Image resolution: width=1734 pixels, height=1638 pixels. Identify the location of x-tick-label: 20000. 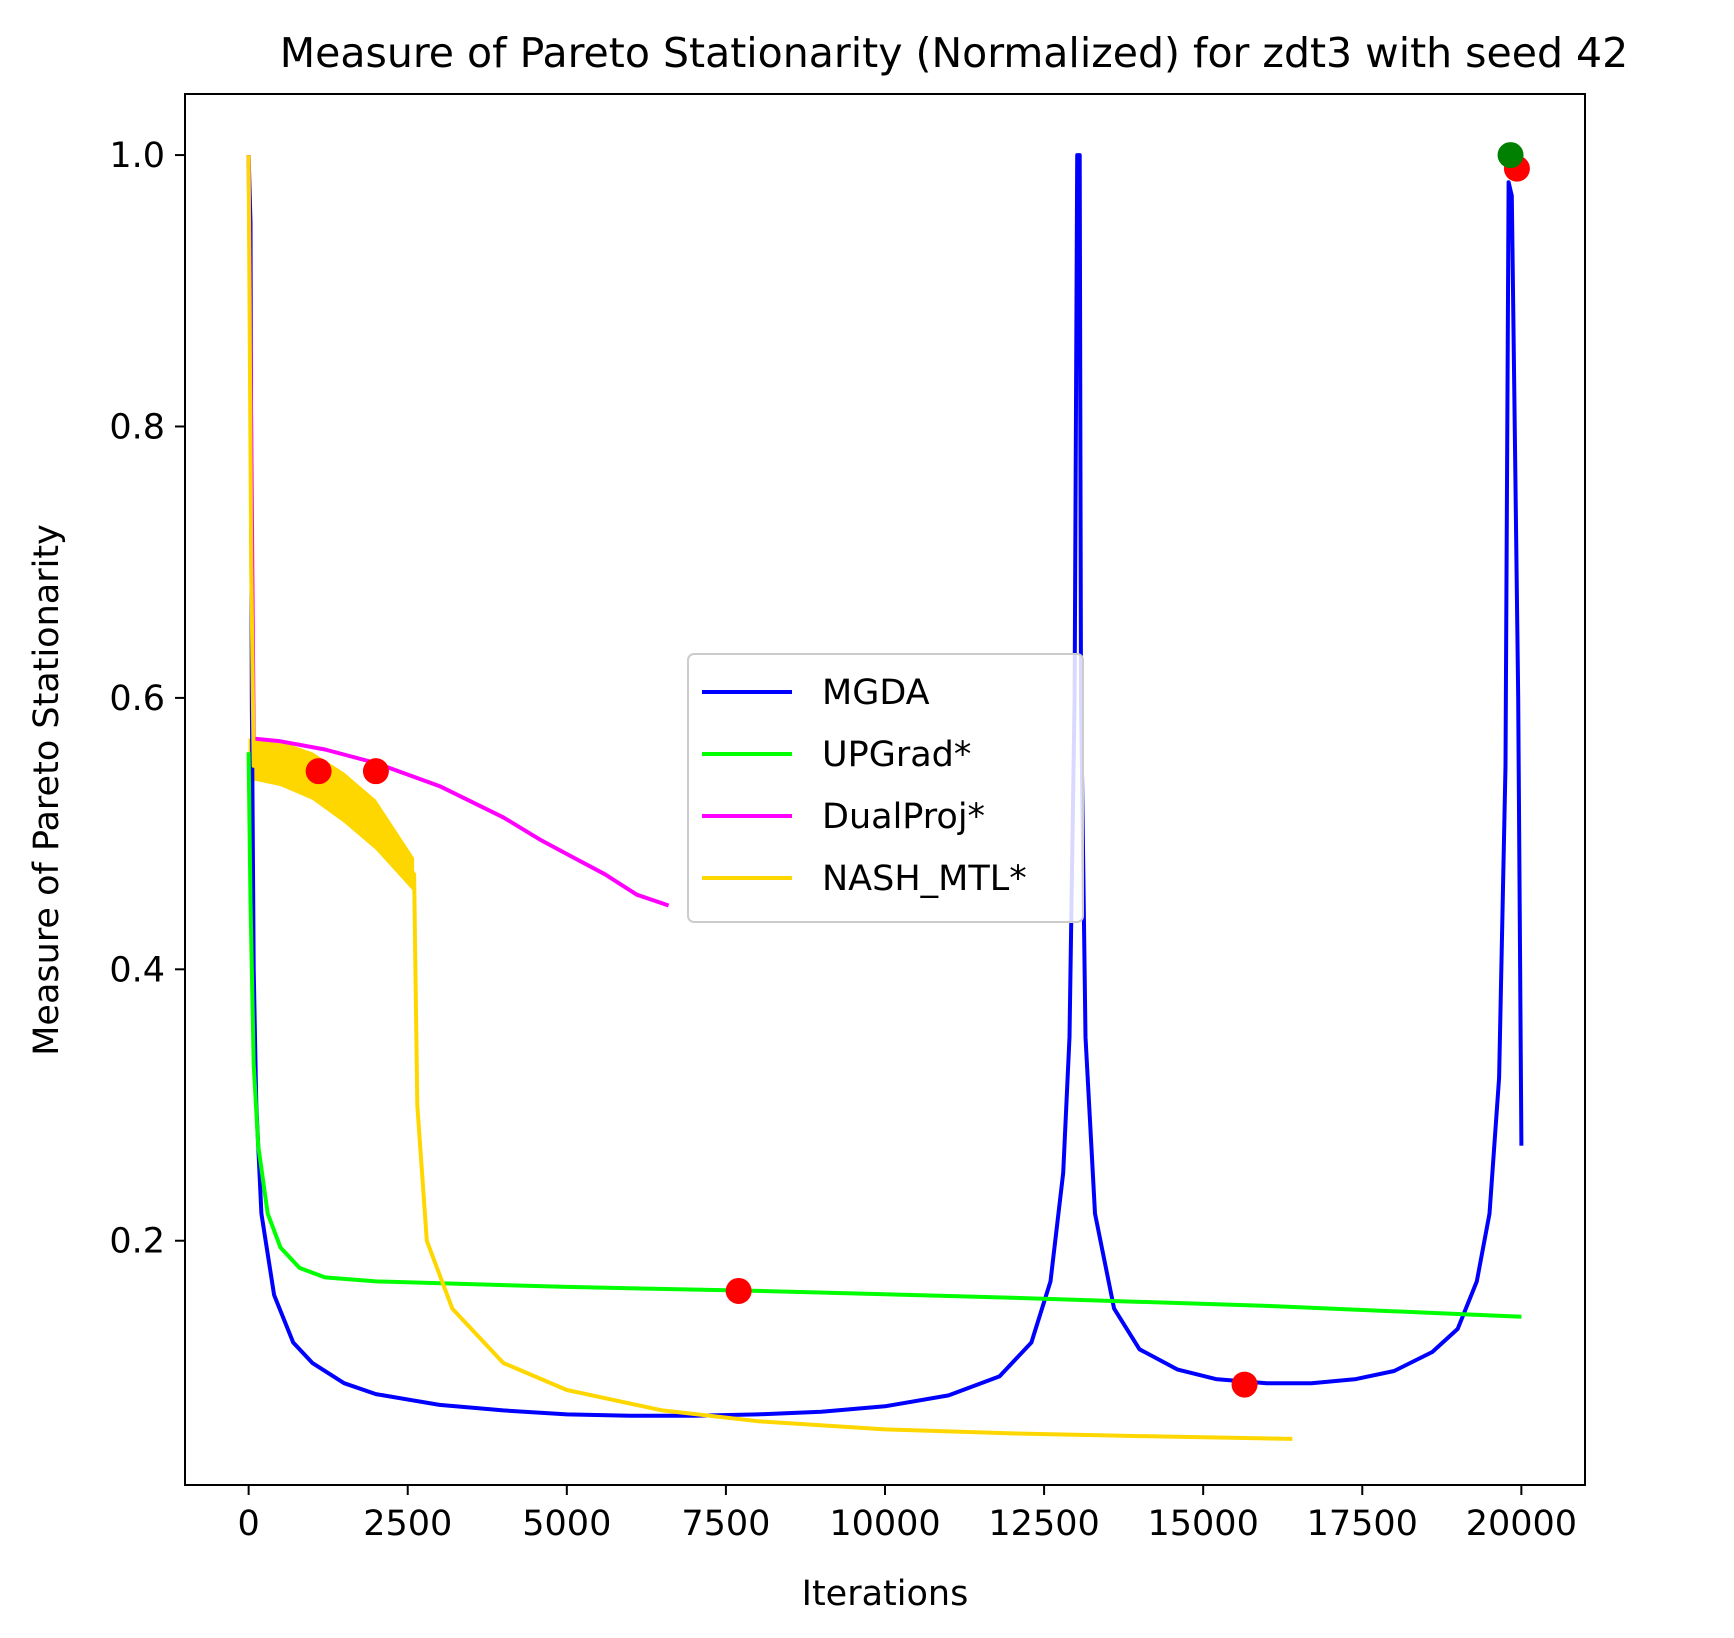
(1521, 1524).